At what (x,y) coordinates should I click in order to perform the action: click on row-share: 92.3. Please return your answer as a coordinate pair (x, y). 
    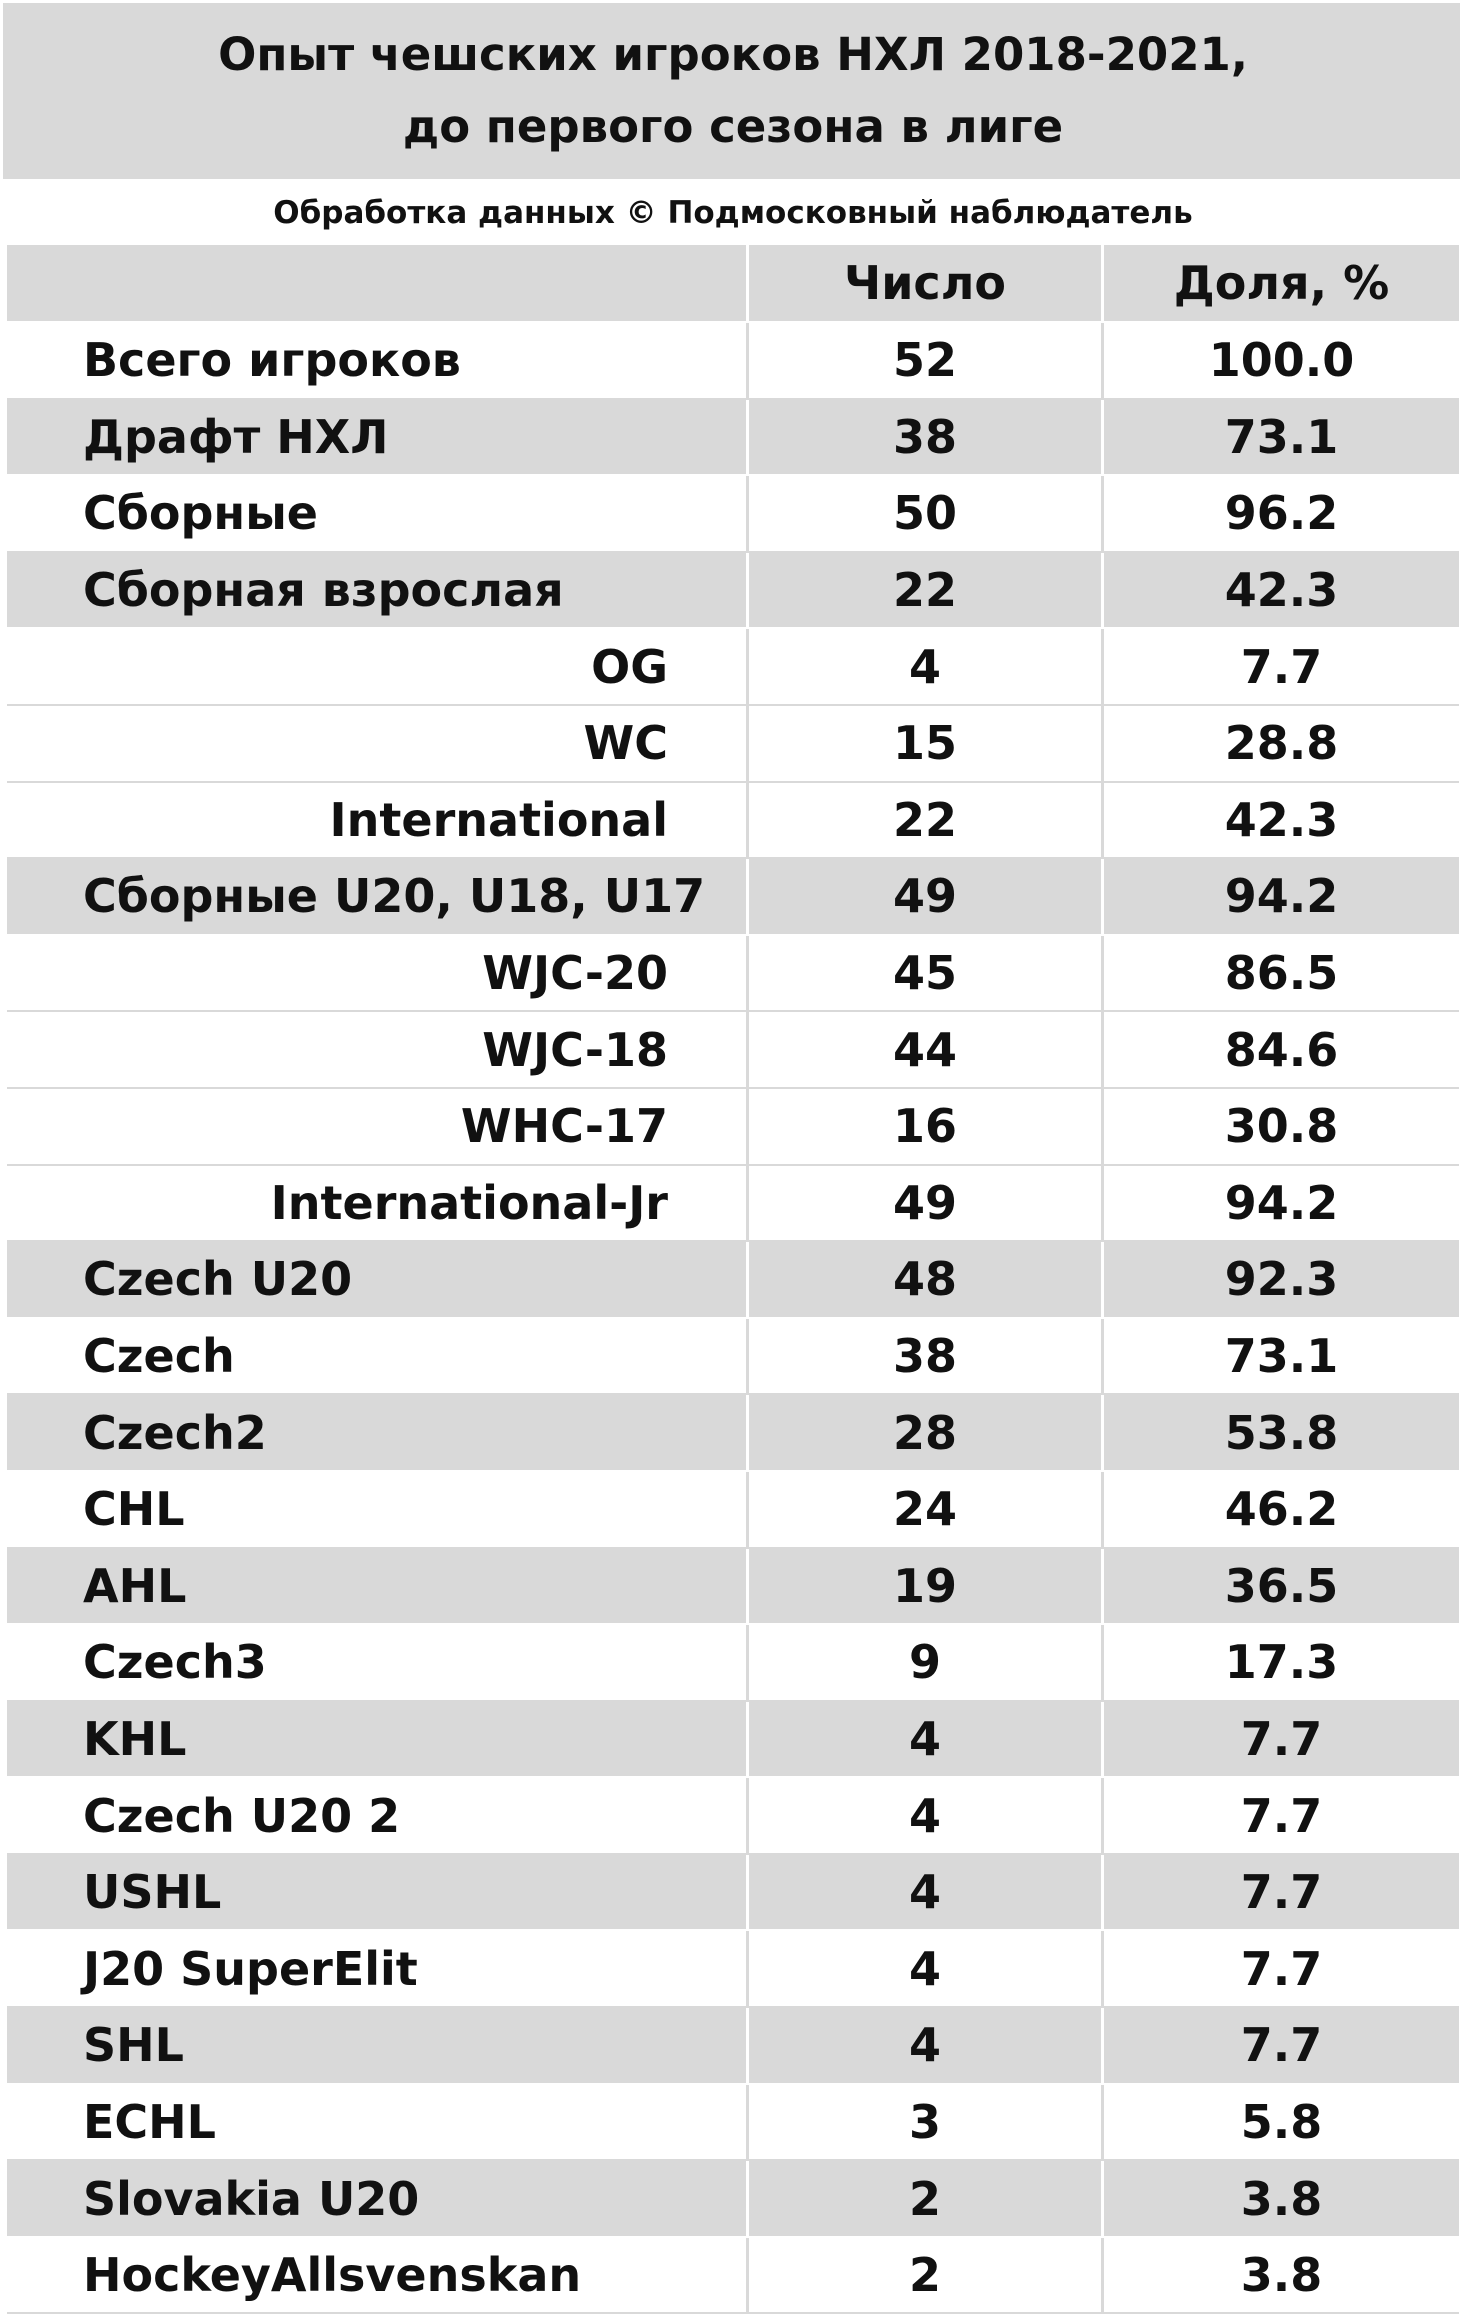
    Looking at the image, I should click on (1281, 1279).